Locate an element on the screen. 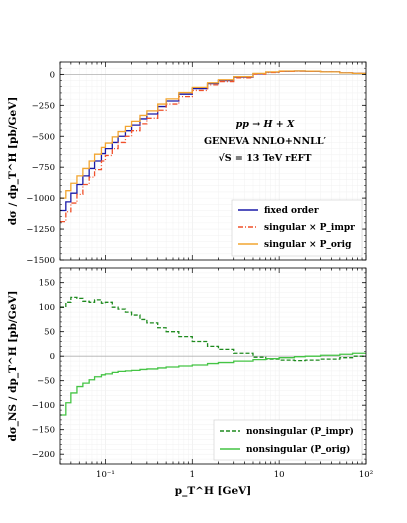 The image size is (407, 523). top-ytick-label: −1250 is located at coordinates (40, 230).